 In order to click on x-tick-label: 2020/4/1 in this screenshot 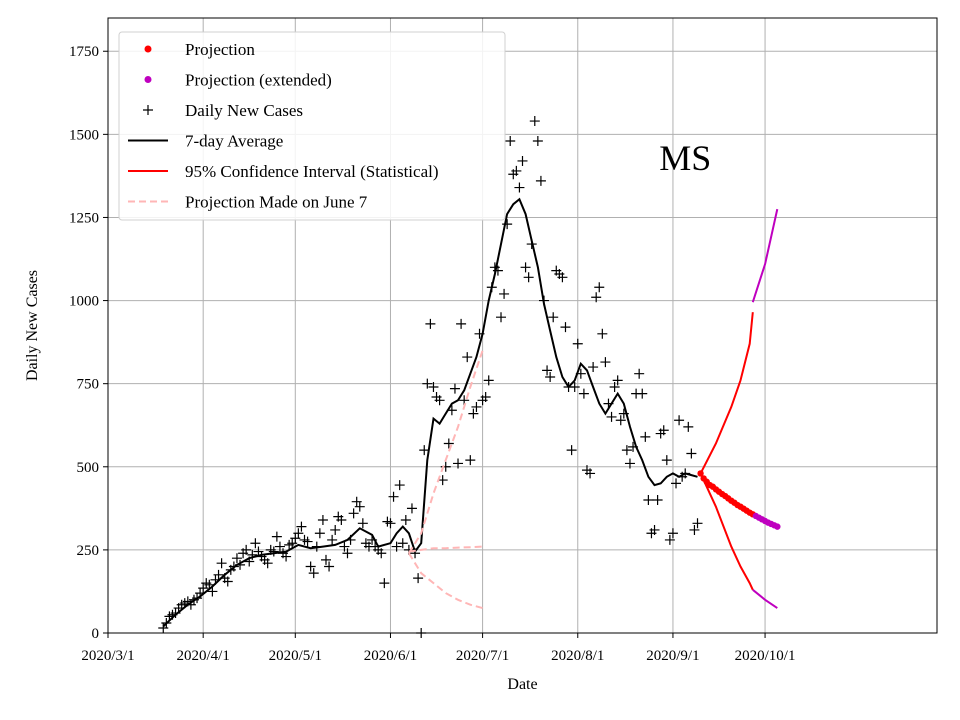, I will do `click(203, 656)`.